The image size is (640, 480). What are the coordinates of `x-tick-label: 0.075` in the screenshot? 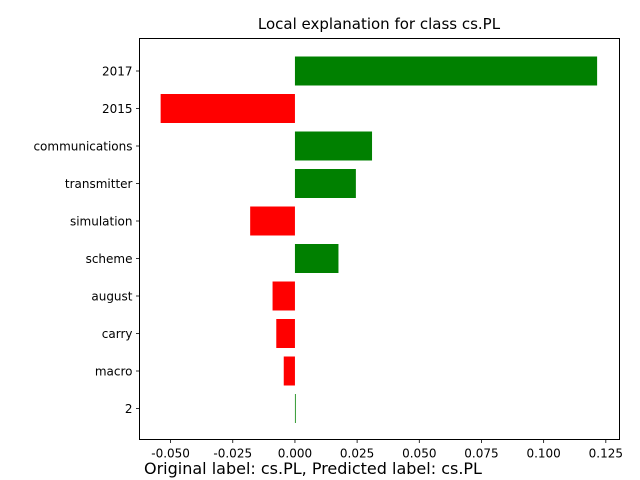 It's located at (481, 454).